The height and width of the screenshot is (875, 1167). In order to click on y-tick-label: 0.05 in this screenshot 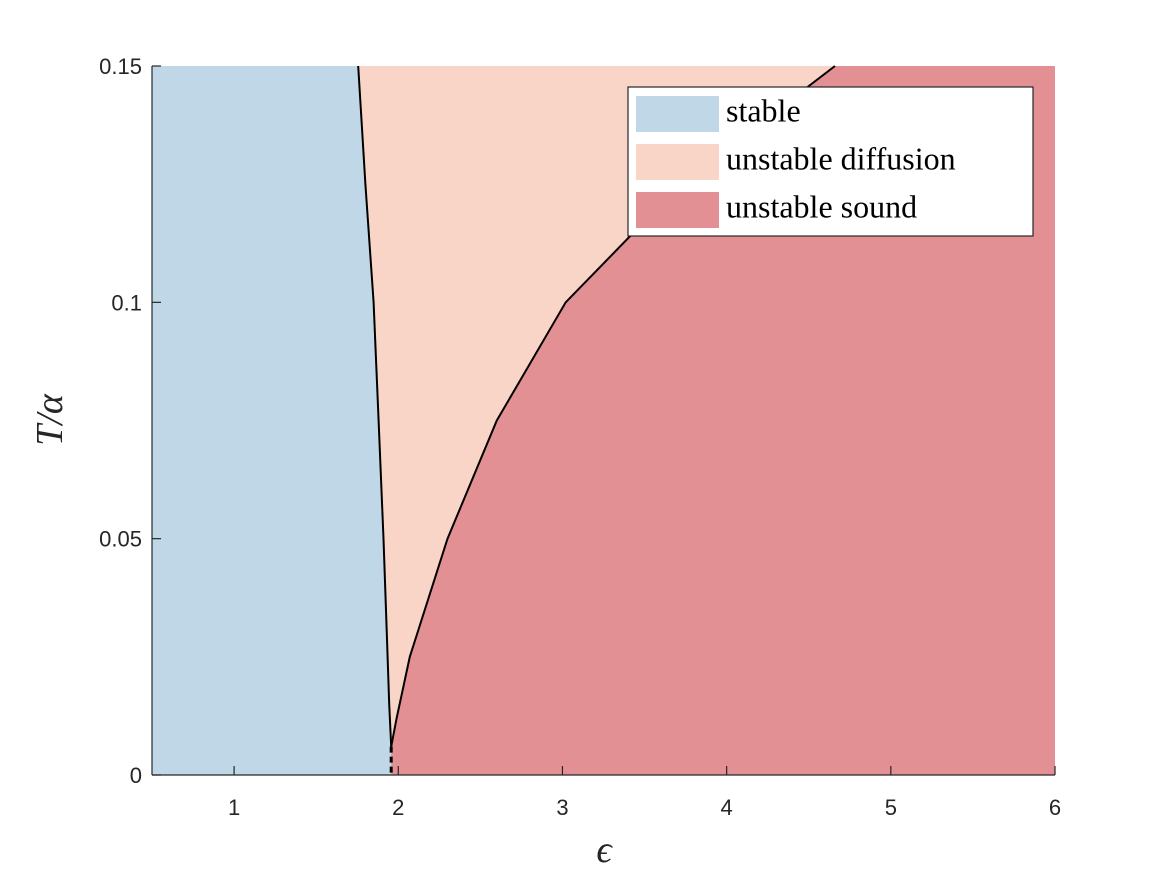, I will do `click(120, 539)`.